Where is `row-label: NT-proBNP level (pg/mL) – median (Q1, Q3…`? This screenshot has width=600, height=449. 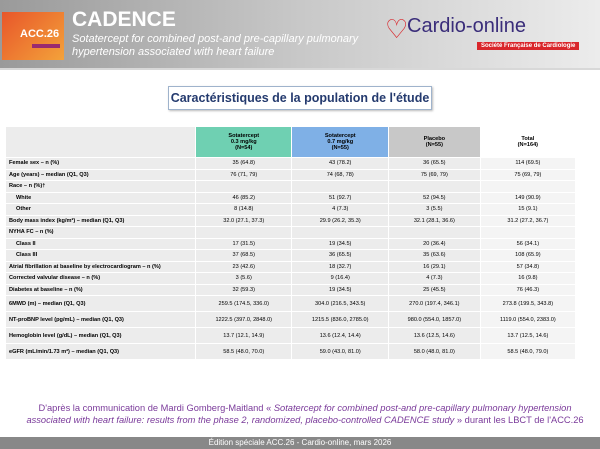
row-label: NT-proBNP level (pg/mL) – median (Q1, Q3… is located at coordinates (100, 319).